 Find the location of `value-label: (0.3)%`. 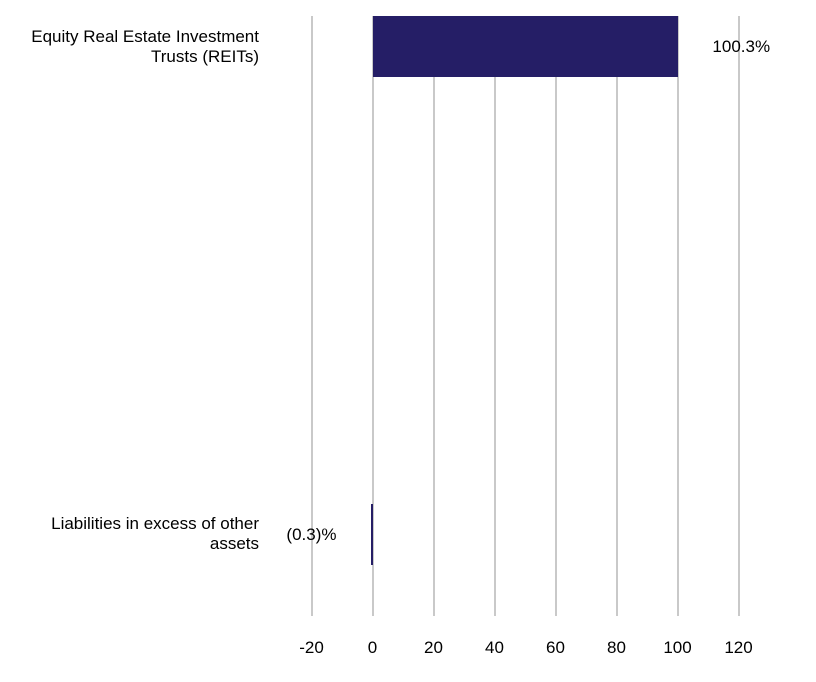

value-label: (0.3)% is located at coordinates (311, 534).